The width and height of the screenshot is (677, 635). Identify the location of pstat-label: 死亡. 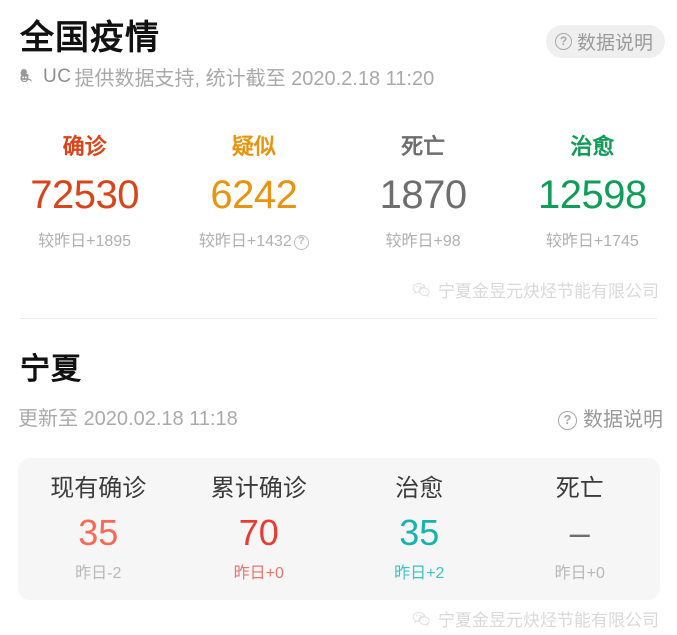
(579, 488).